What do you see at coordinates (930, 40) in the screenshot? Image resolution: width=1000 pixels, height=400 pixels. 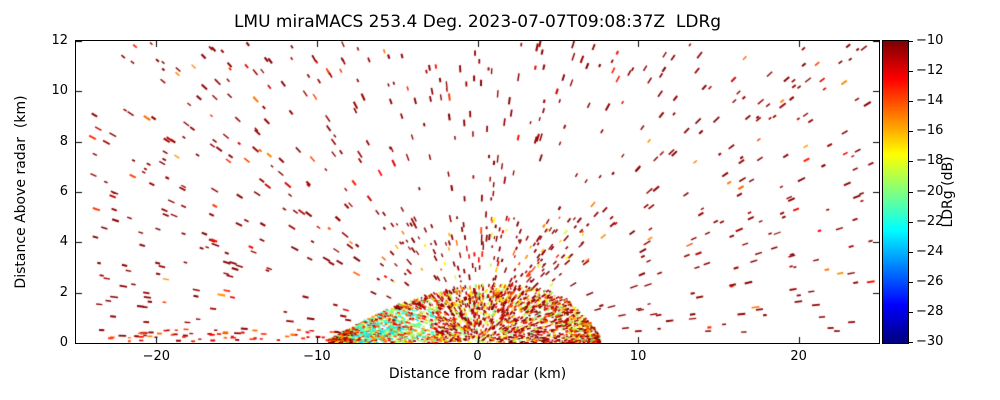 I see `colorbar-tick-label: −10` at bounding box center [930, 40].